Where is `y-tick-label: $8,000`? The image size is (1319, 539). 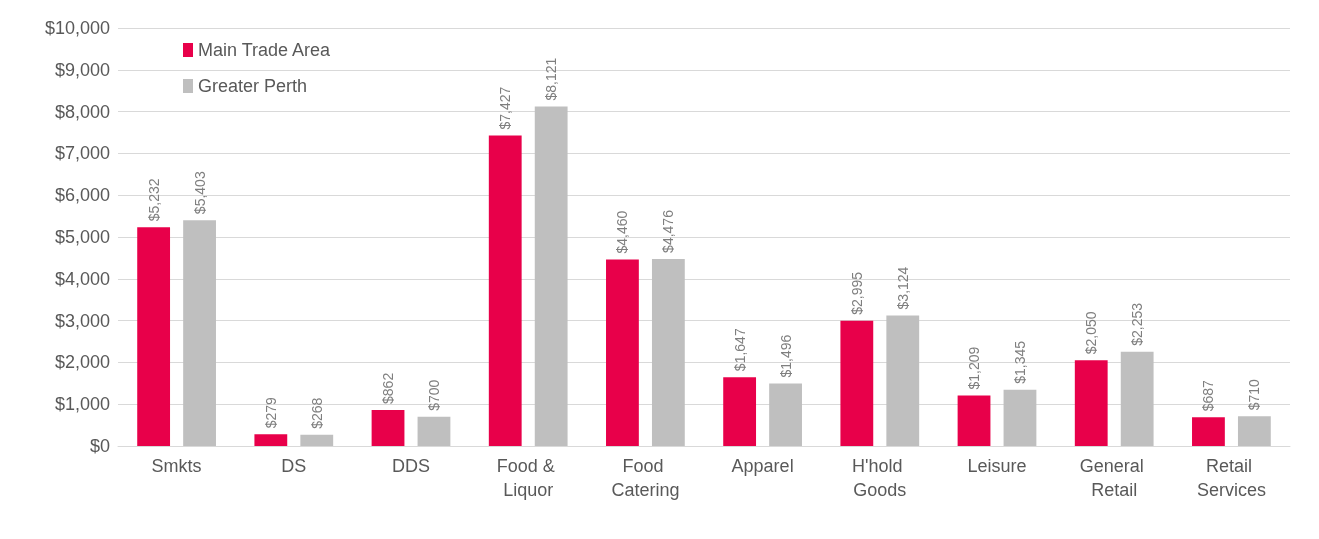
y-tick-label: $8,000 is located at coordinates (82, 111).